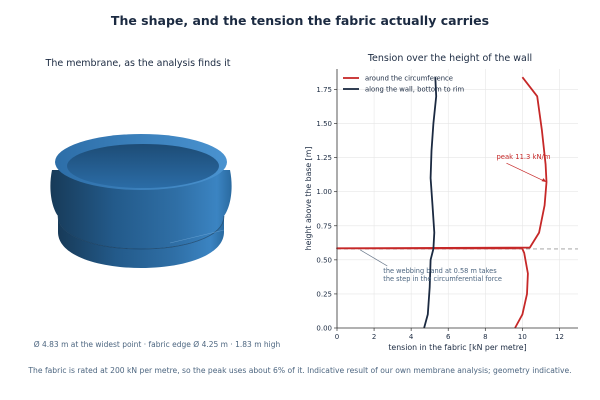  What do you see at coordinates (544, 180) in the screenshot?
I see `peak-arrowhead` at bounding box center [544, 180].